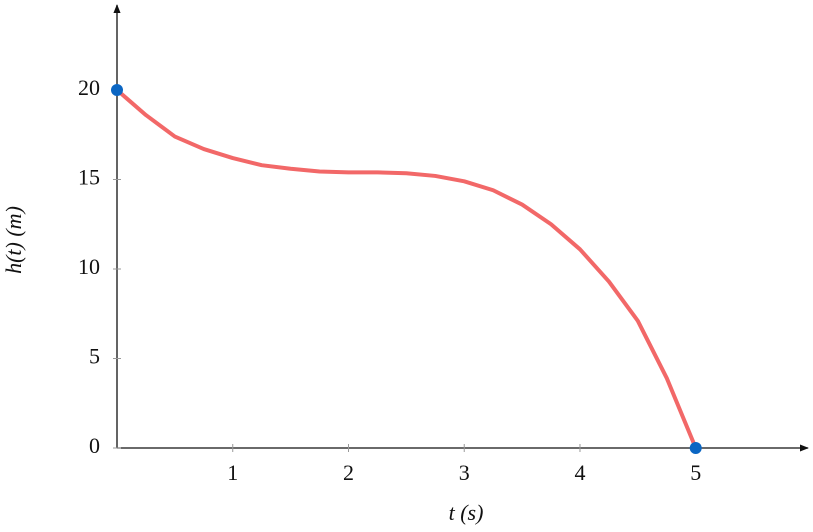 The height and width of the screenshot is (532, 813). What do you see at coordinates (94, 356) in the screenshot?
I see `y-tick-label: 5` at bounding box center [94, 356].